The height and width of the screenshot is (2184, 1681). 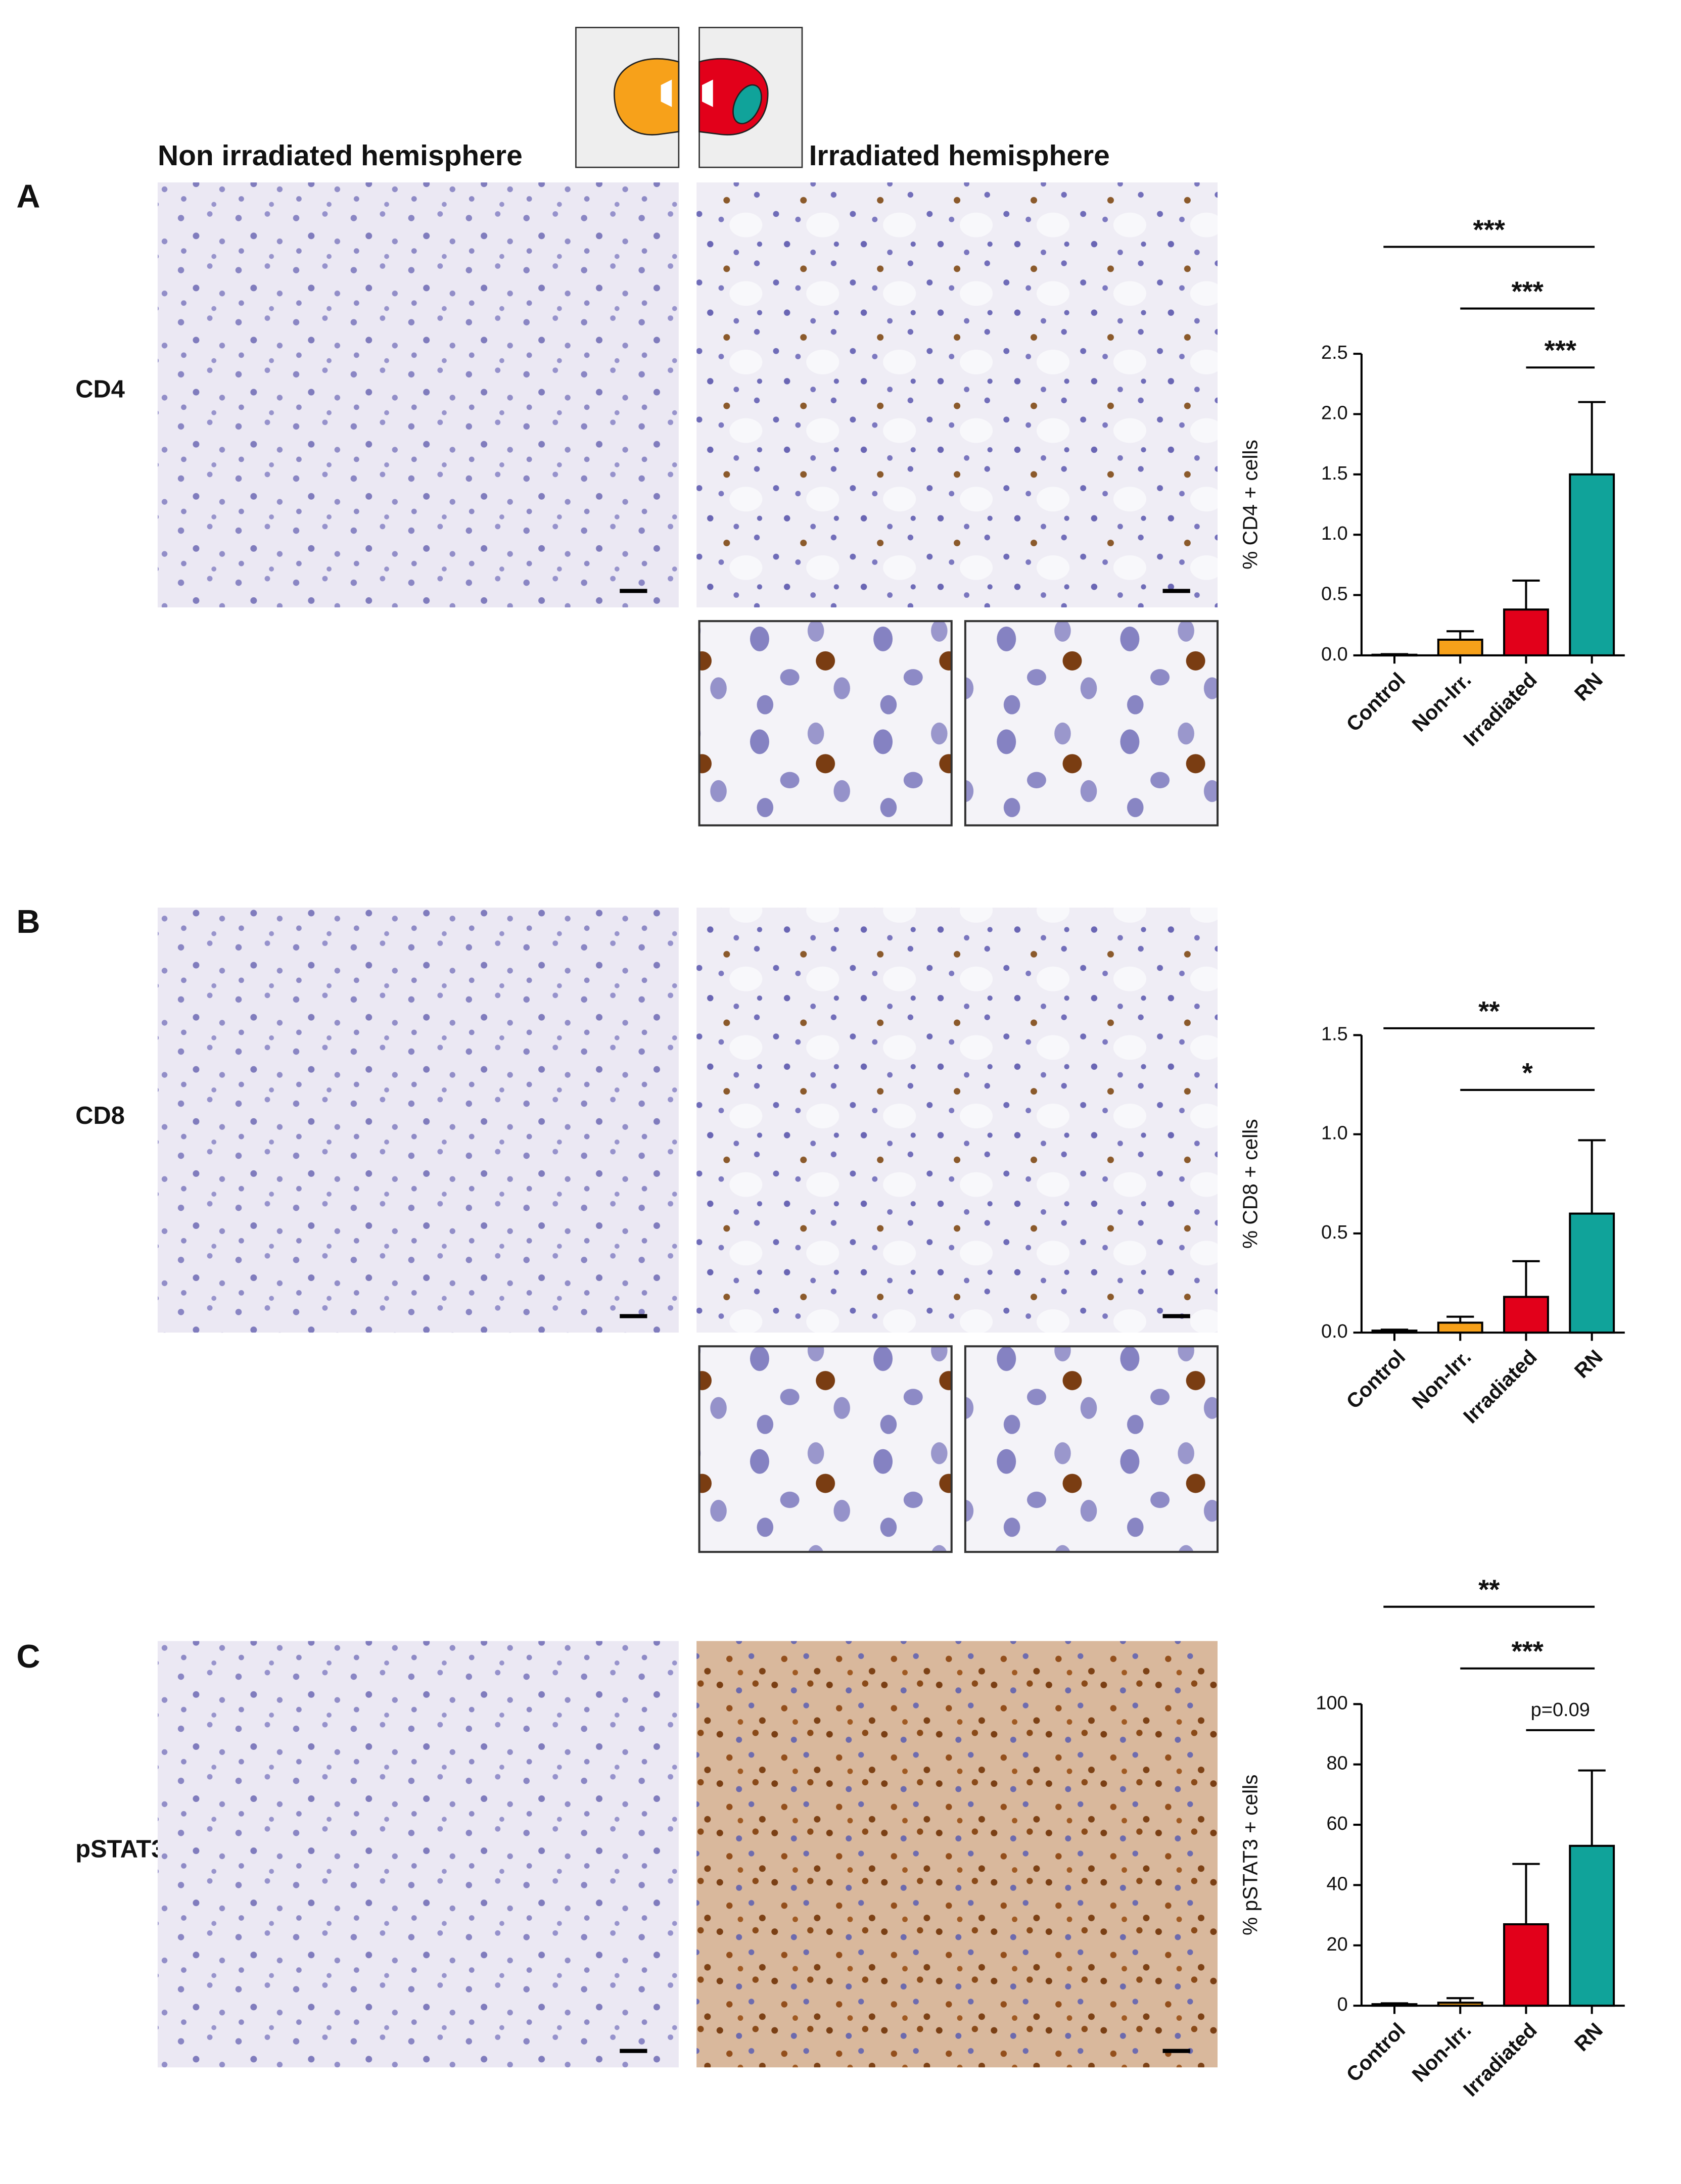 What do you see at coordinates (1527, 1073) in the screenshot?
I see `significance-label: *` at bounding box center [1527, 1073].